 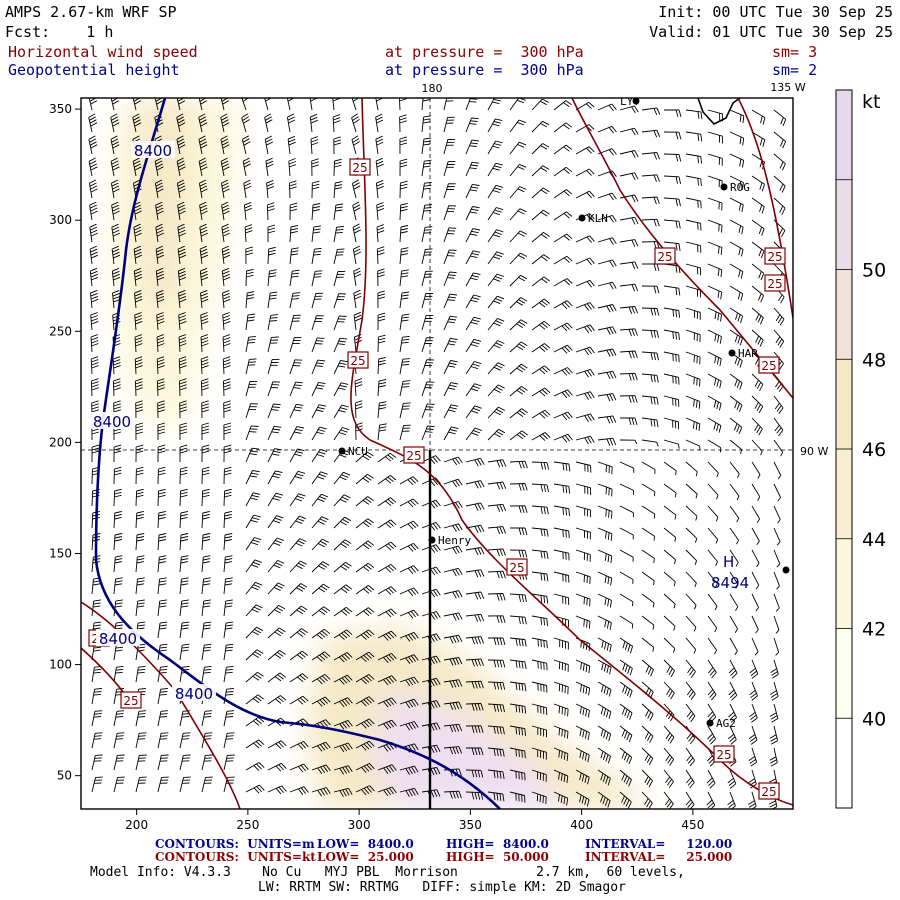 I want to click on colorbar-label: 50, so click(x=874, y=271).